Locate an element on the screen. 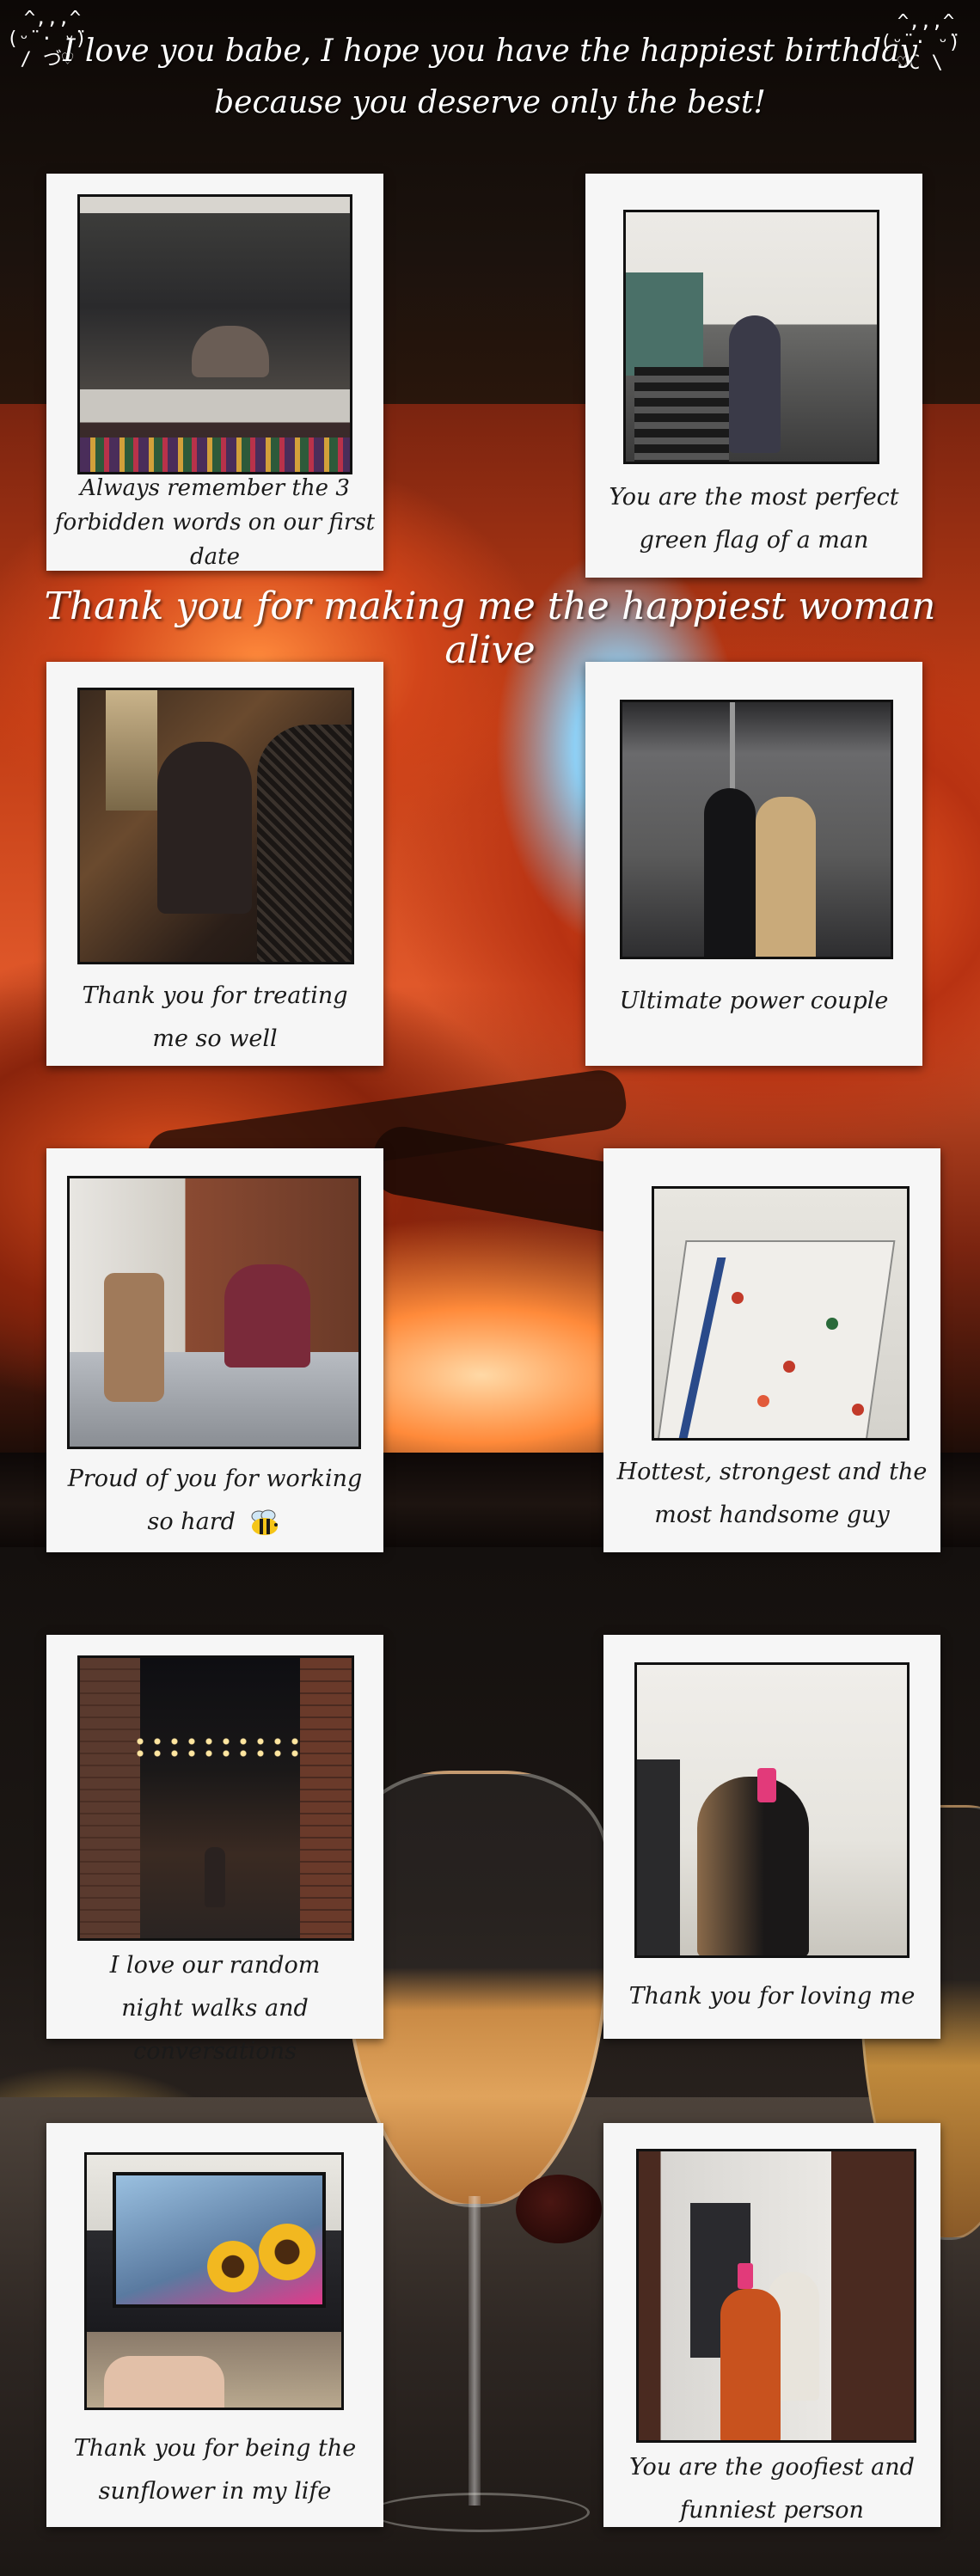 The image size is (980, 2576). caption-line: forbidden words on our first is located at coordinates (215, 522).